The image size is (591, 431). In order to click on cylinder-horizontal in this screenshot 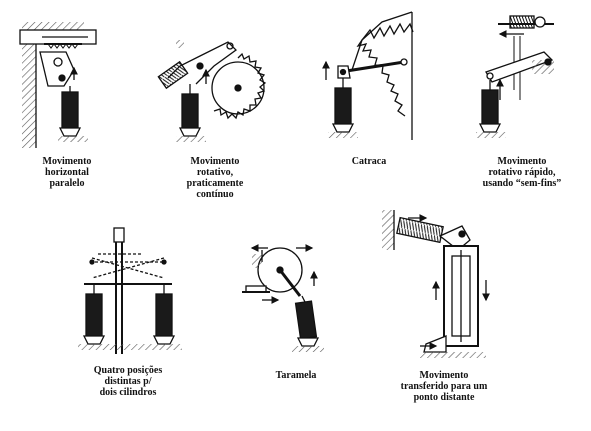, I will do `click(420, 230)`.